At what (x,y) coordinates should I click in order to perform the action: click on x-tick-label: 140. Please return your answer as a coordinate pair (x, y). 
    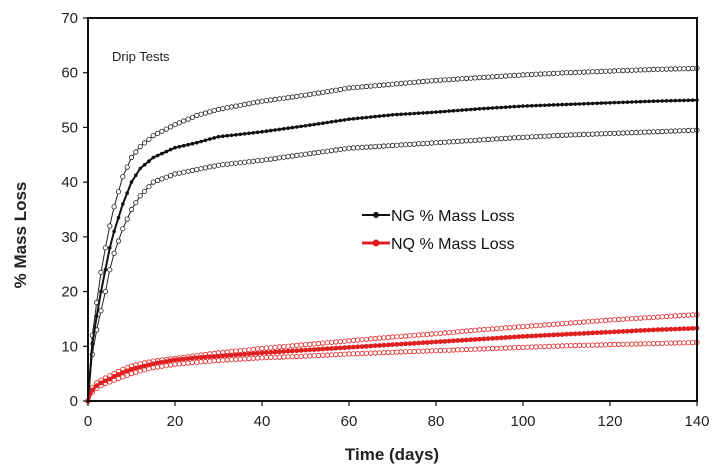
    Looking at the image, I should click on (696, 421).